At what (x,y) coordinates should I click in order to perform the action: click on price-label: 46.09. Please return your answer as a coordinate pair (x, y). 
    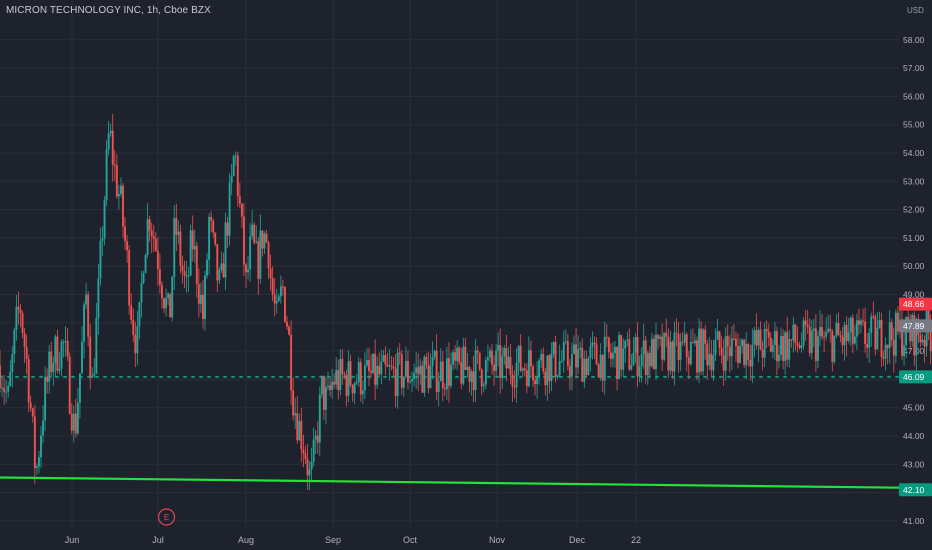
    Looking at the image, I should click on (915, 377).